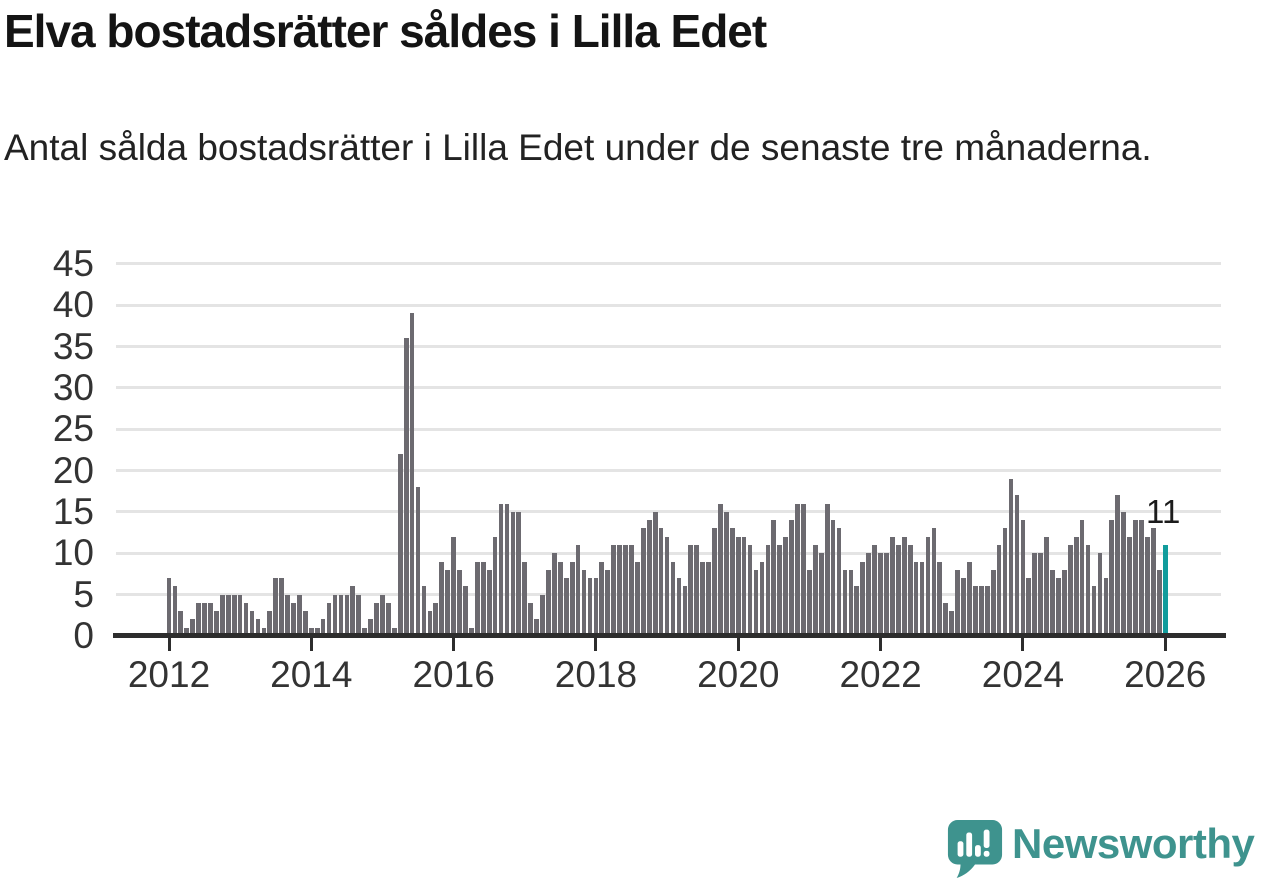 This screenshot has height=879, width=1262. I want to click on bar-highlighted, so click(1165, 590).